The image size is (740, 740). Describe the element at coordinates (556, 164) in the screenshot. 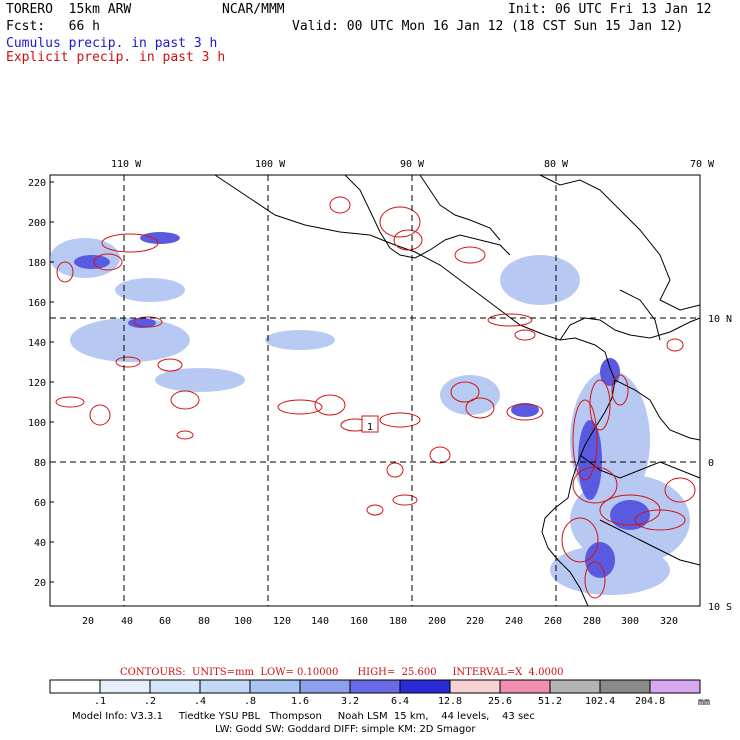

I see `top-label-80w: 80 W` at that location.